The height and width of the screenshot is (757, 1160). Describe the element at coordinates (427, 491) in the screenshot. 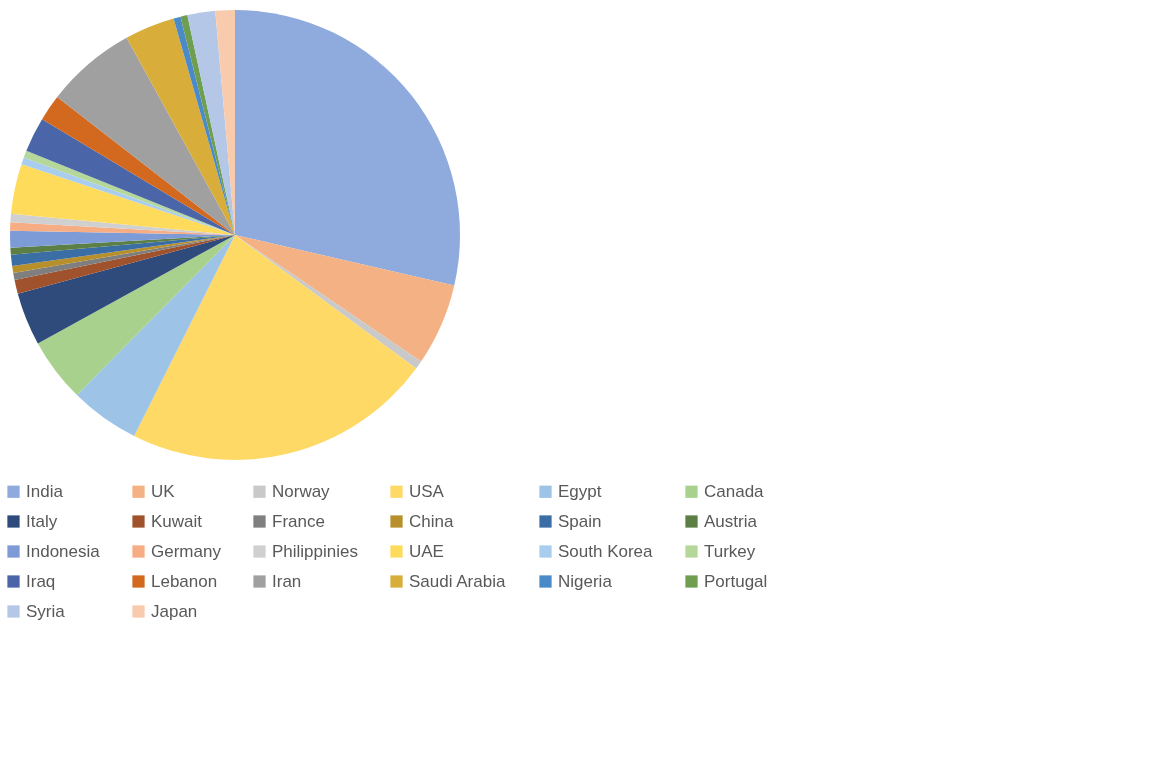

I see `legend-label: USA` at that location.